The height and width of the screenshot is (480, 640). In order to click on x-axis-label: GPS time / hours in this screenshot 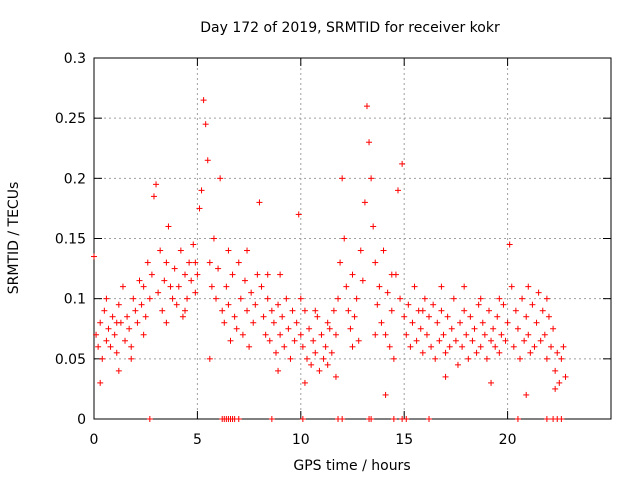, I will do `click(351, 466)`.